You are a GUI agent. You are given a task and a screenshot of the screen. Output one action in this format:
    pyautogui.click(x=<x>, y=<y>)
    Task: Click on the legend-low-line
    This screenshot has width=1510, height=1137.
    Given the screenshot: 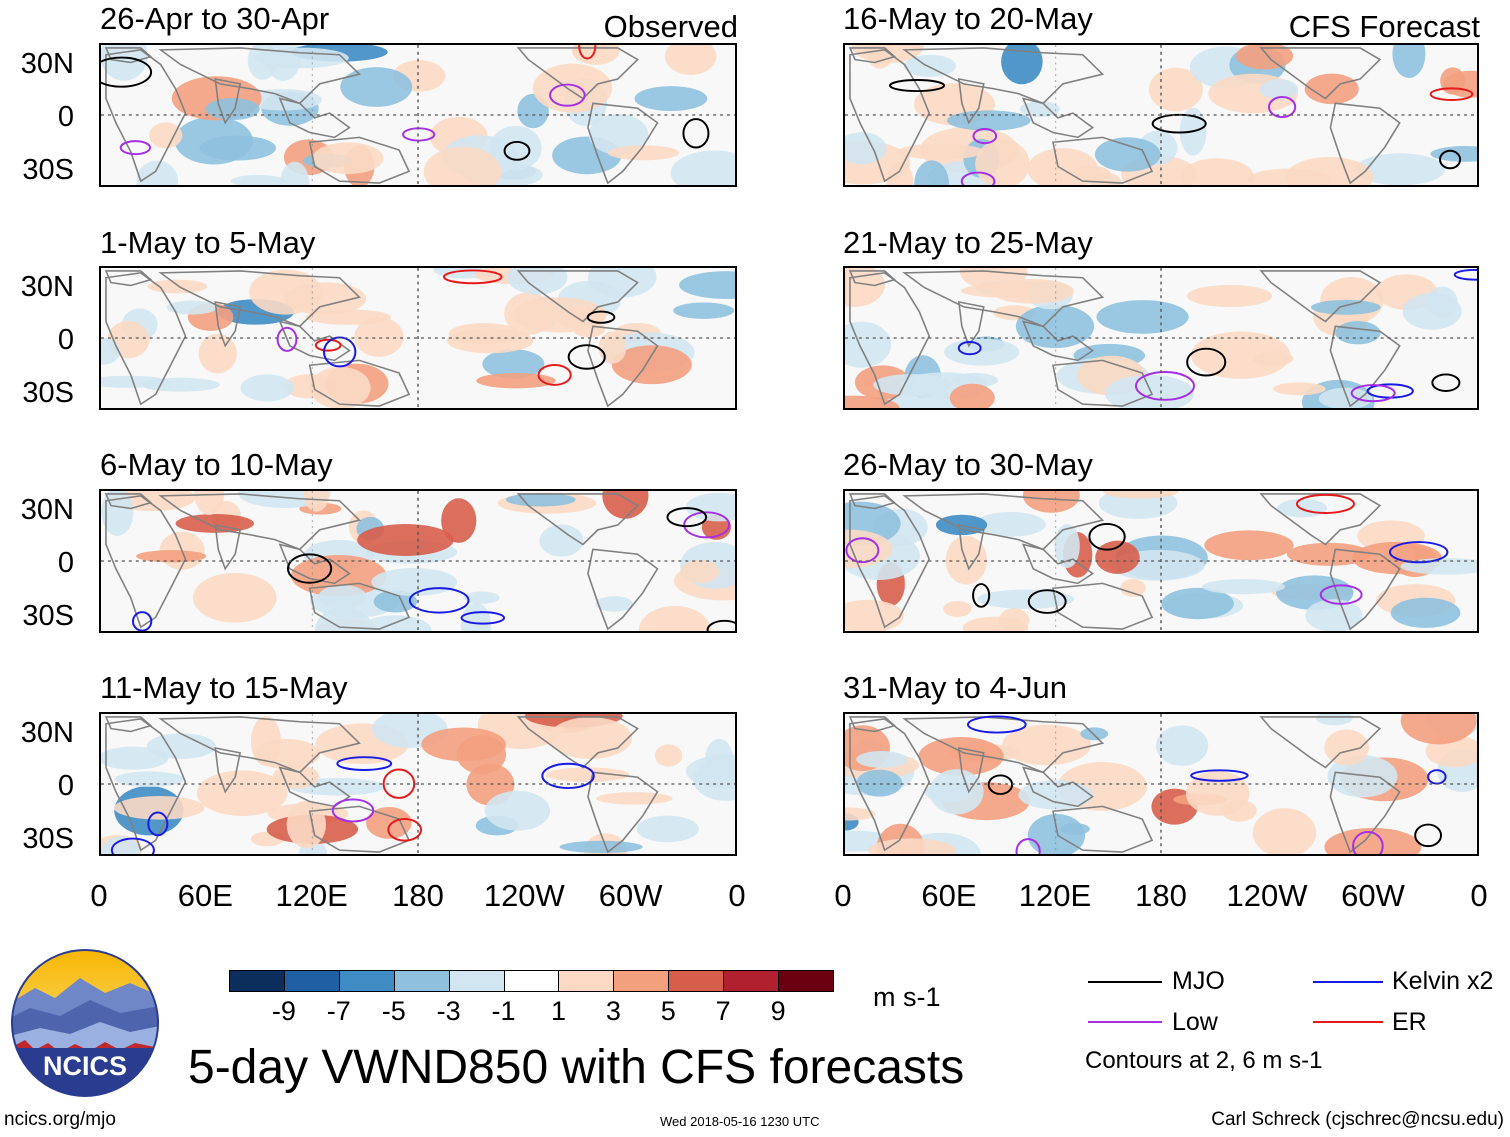 What is the action you would take?
    pyautogui.click(x=1125, y=1022)
    